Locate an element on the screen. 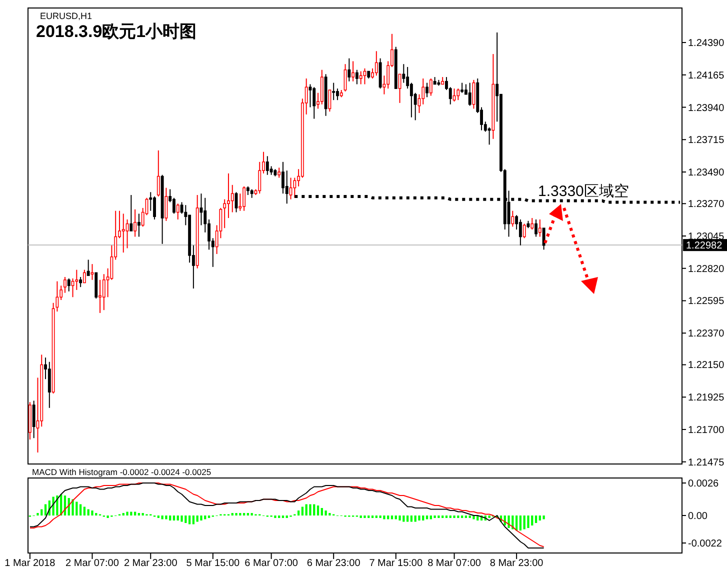 The width and height of the screenshot is (727, 580). y-tick-label: 1.22150 is located at coordinates (706, 366).